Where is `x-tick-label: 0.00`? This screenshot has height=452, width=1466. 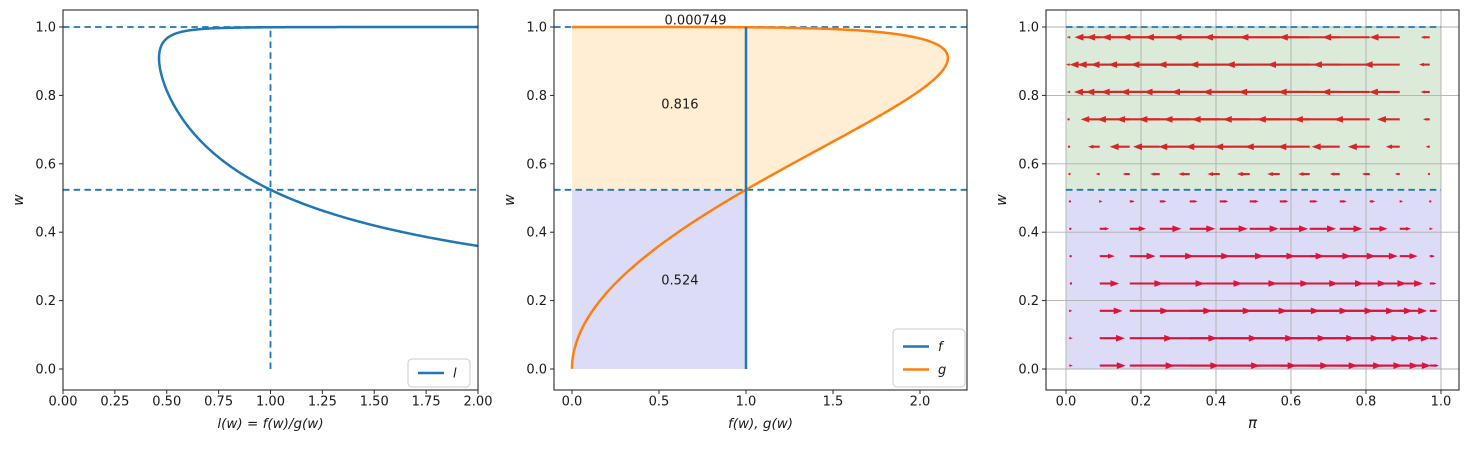 x-tick-label: 0.00 is located at coordinates (63, 402).